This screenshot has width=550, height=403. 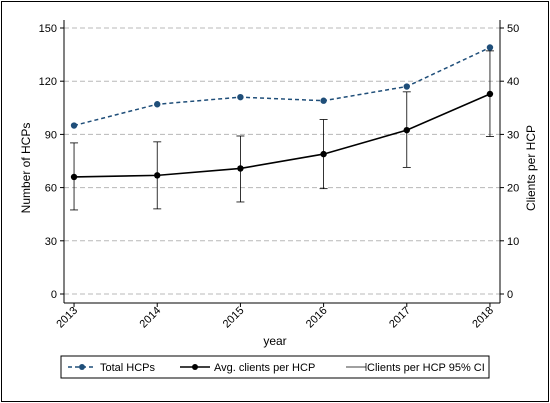 I want to click on x-tick-label: 2013, so click(x=67, y=318).